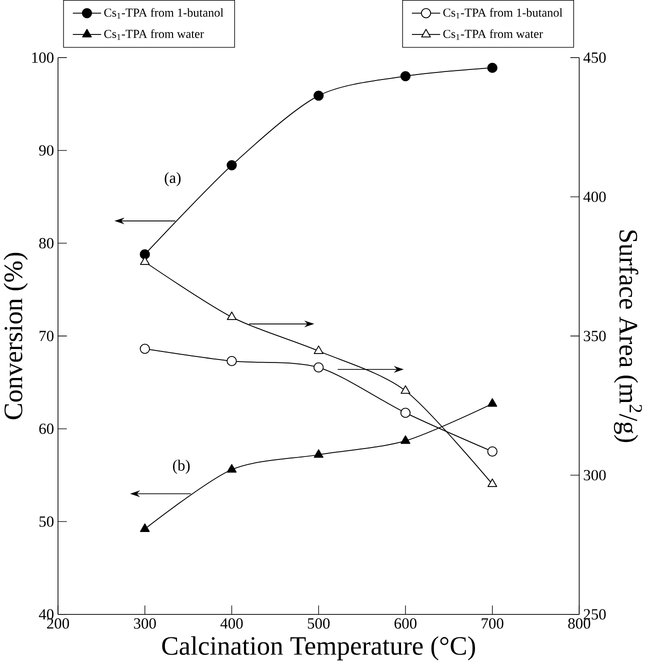 The height and width of the screenshot is (664, 646). Describe the element at coordinates (46, 614) in the screenshot. I see `y-tick-label: 40` at that location.